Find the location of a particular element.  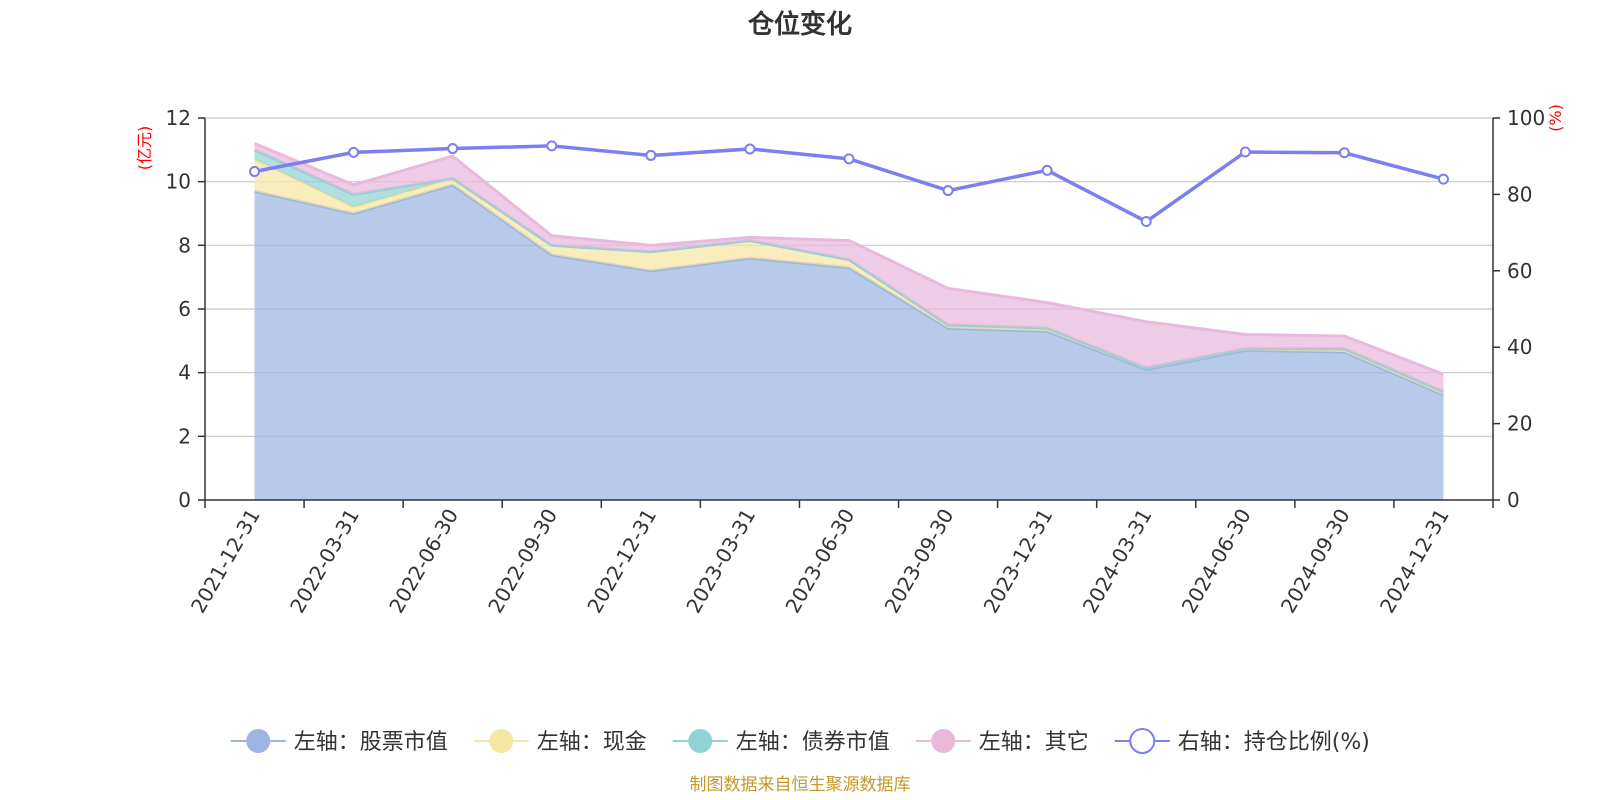

x-tick-label: 2022-09-30 is located at coordinates (522, 561).